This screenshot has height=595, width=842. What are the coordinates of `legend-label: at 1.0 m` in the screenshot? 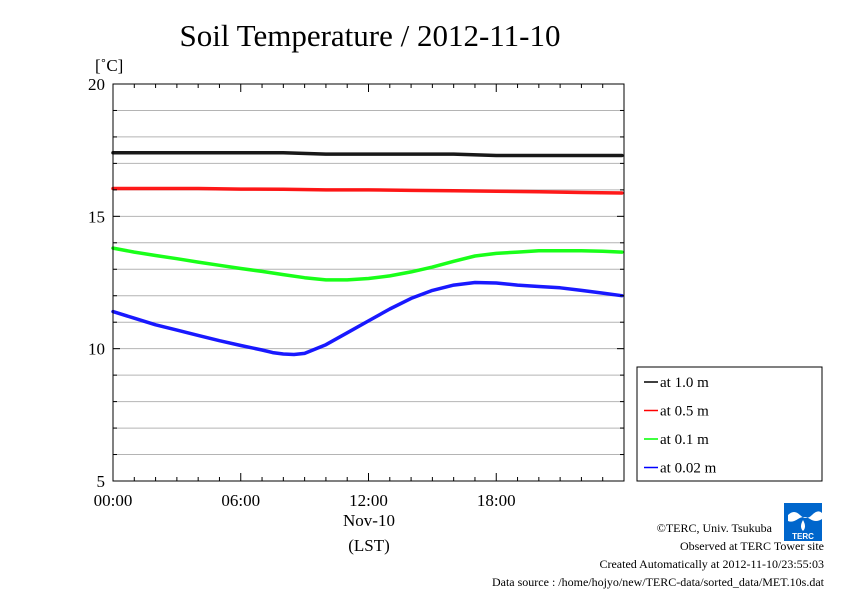 It's located at (684, 383).